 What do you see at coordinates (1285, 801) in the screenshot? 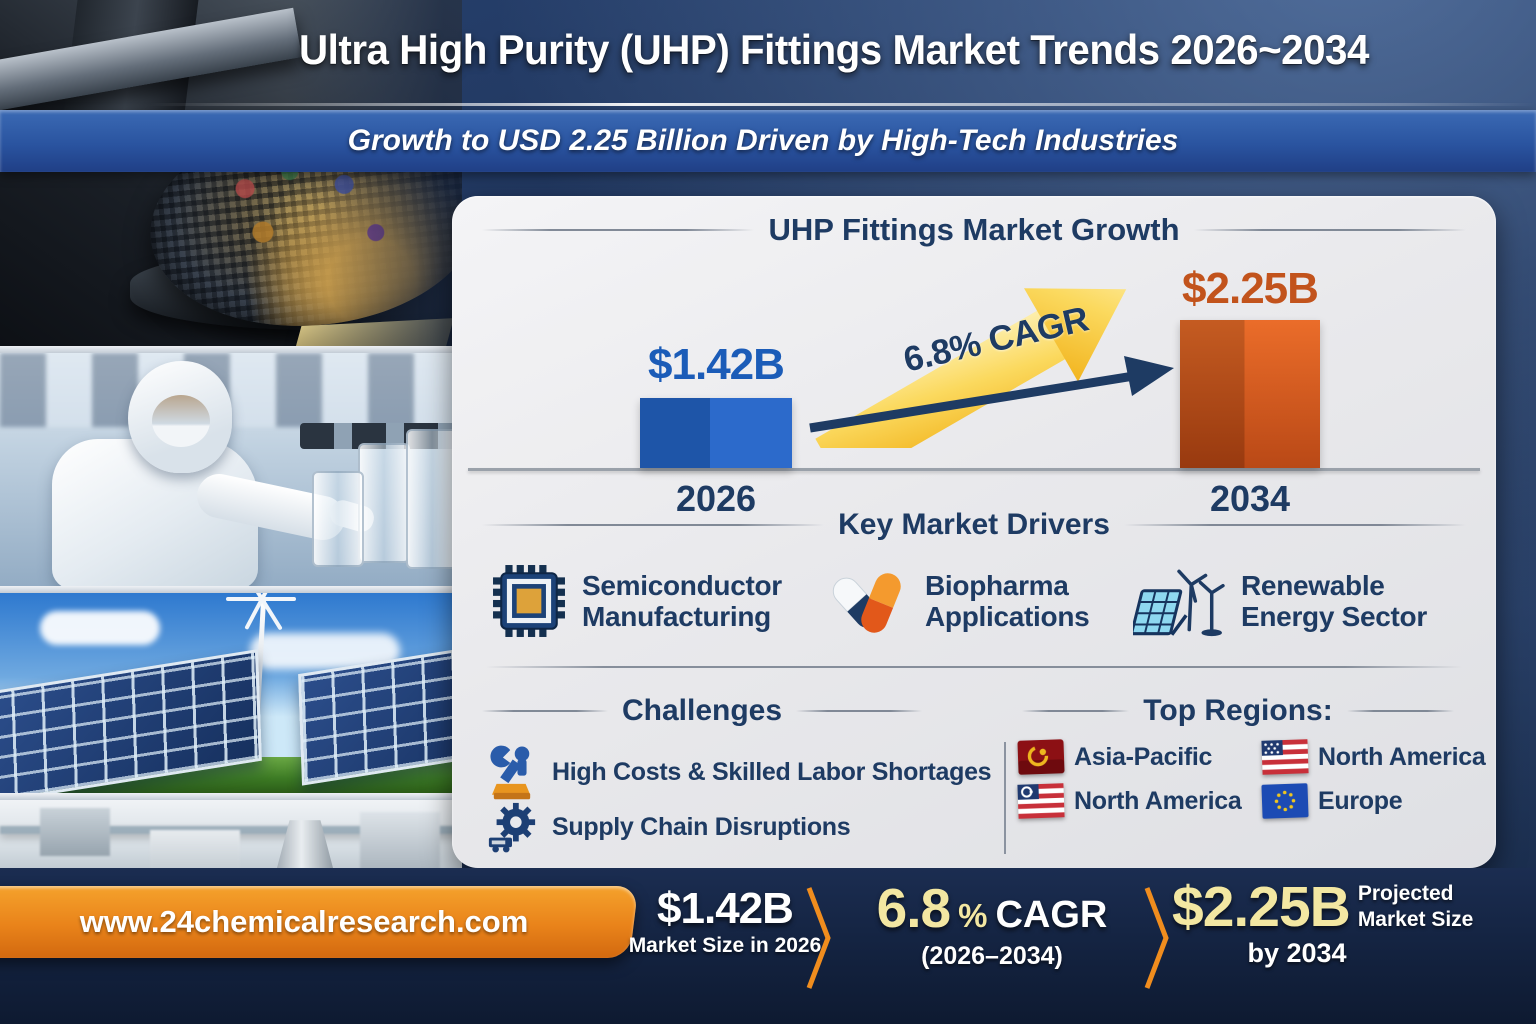
I see `eu-flag` at bounding box center [1285, 801].